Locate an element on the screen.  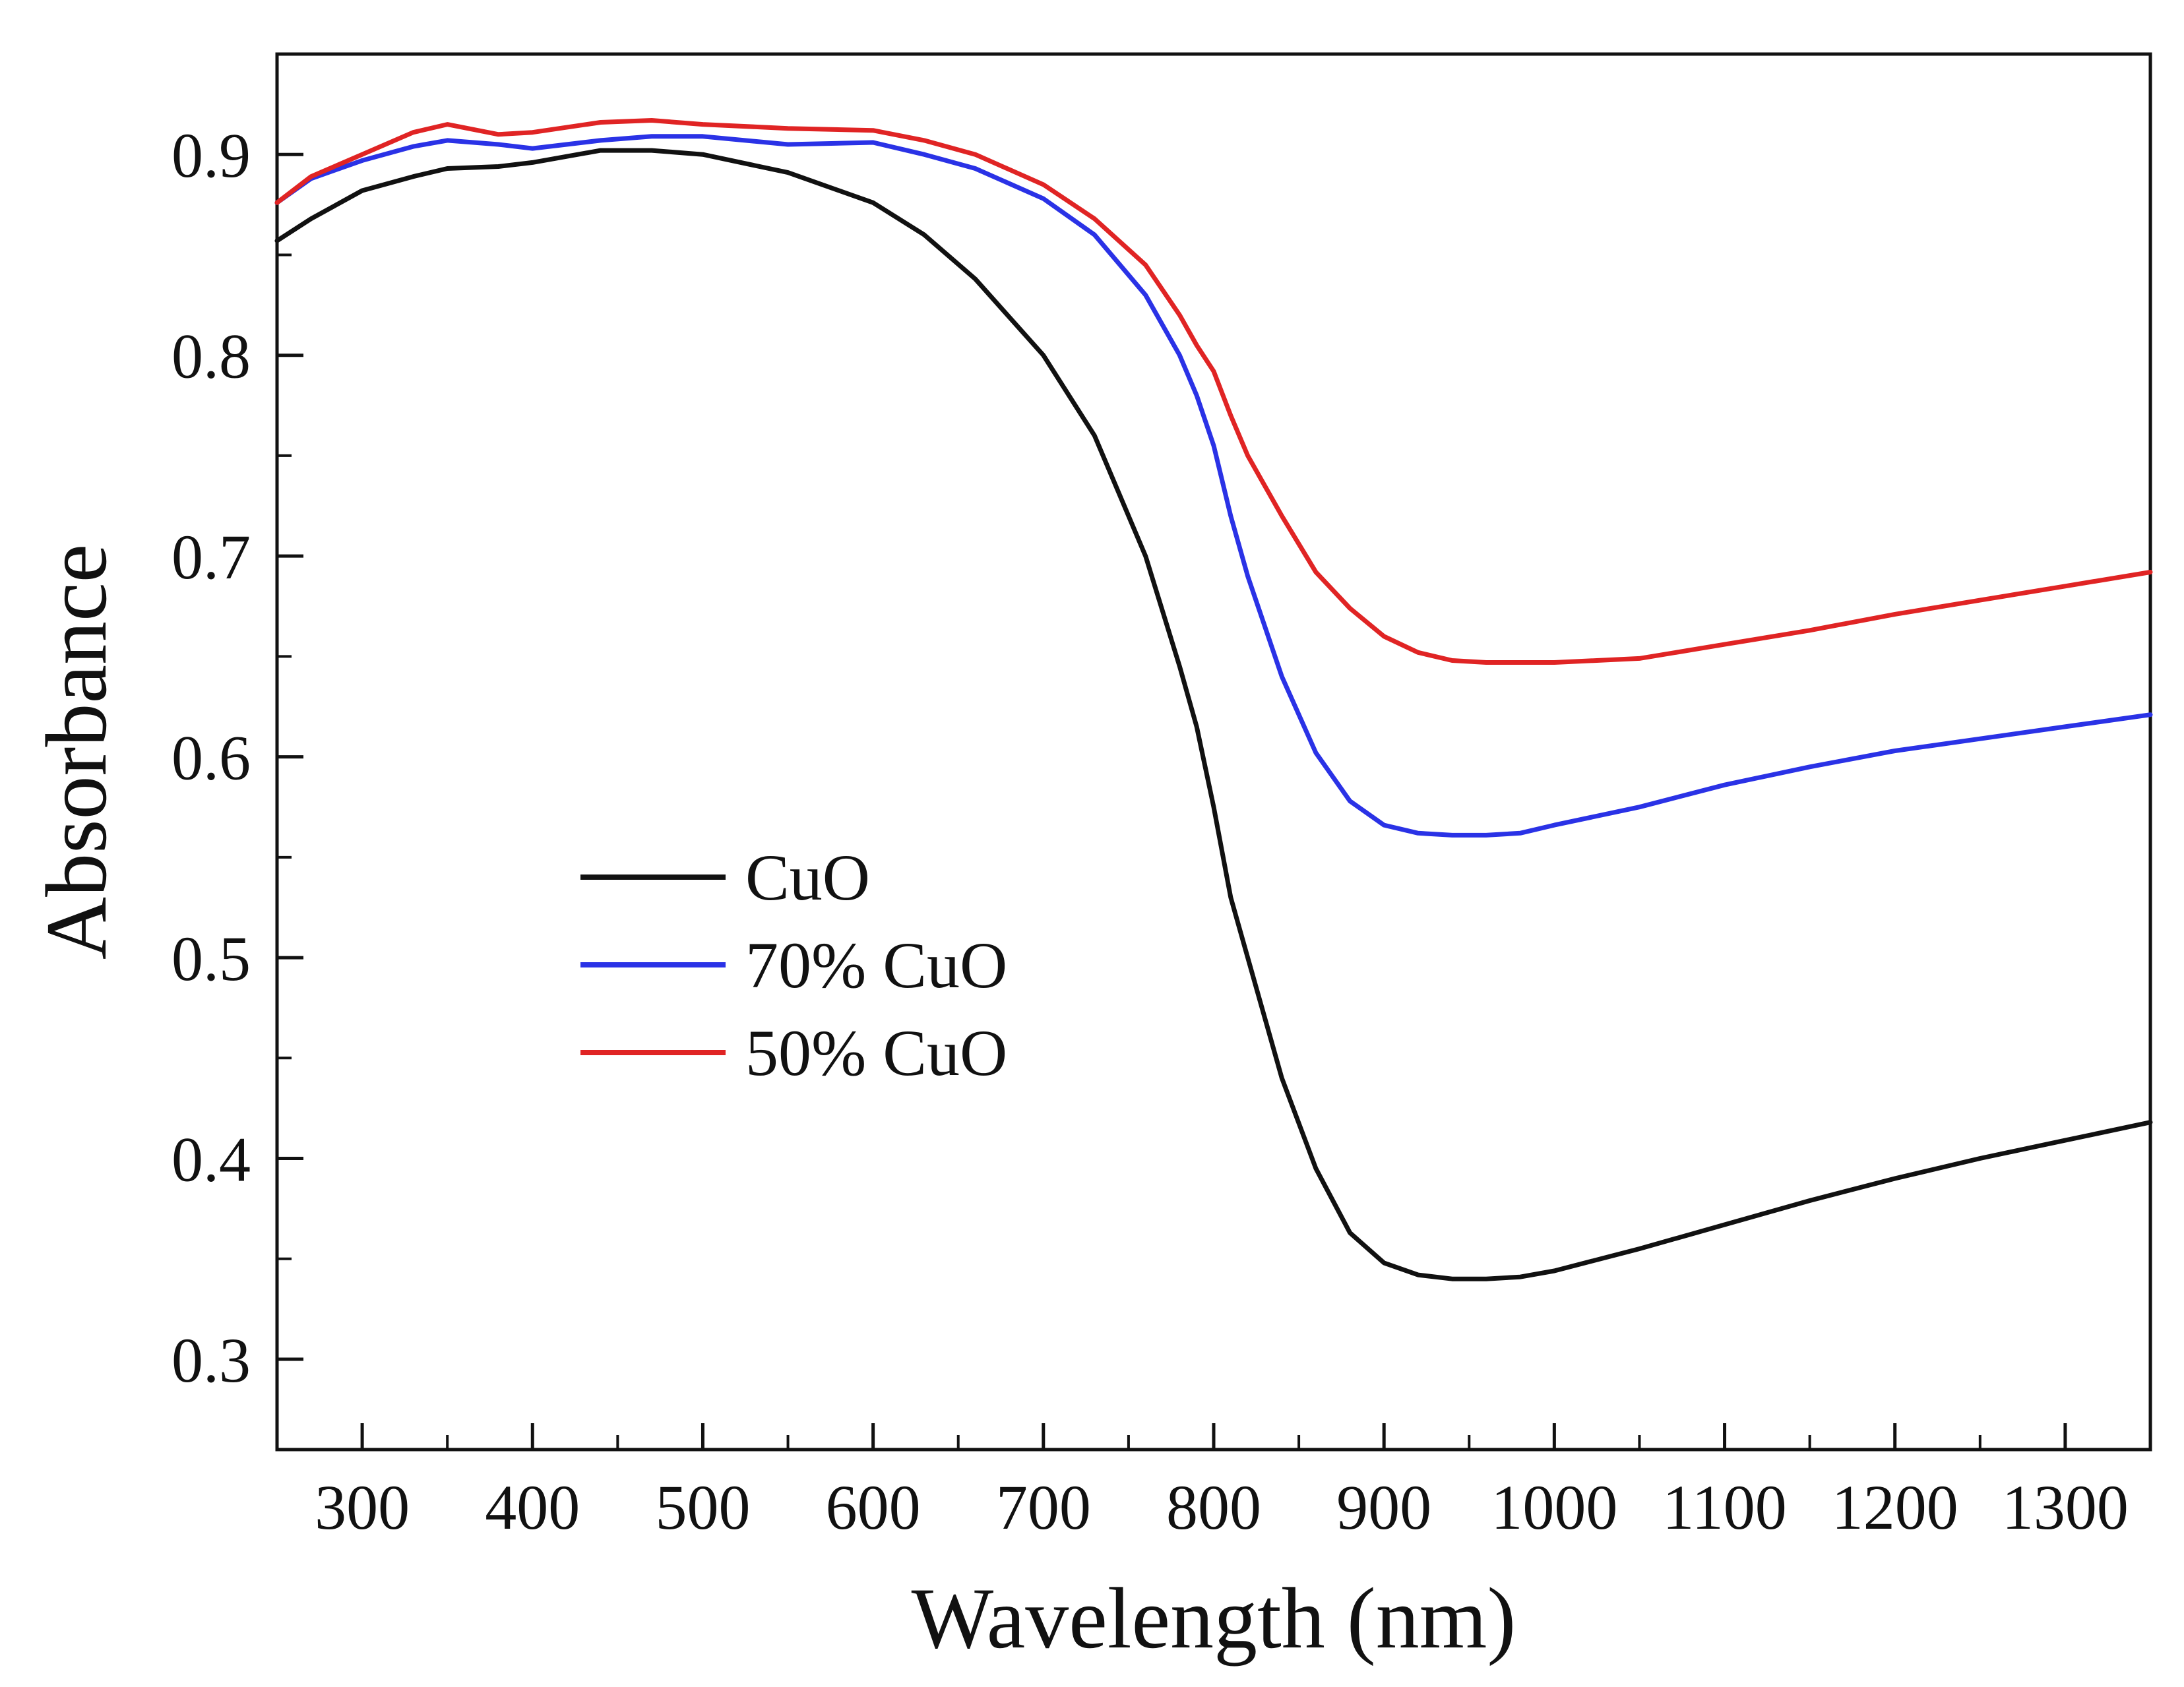
y-axis-ticks: 0.3 0.4 0.5 0.6 0.7 0.8 0.9 is located at coordinates (237, 758).